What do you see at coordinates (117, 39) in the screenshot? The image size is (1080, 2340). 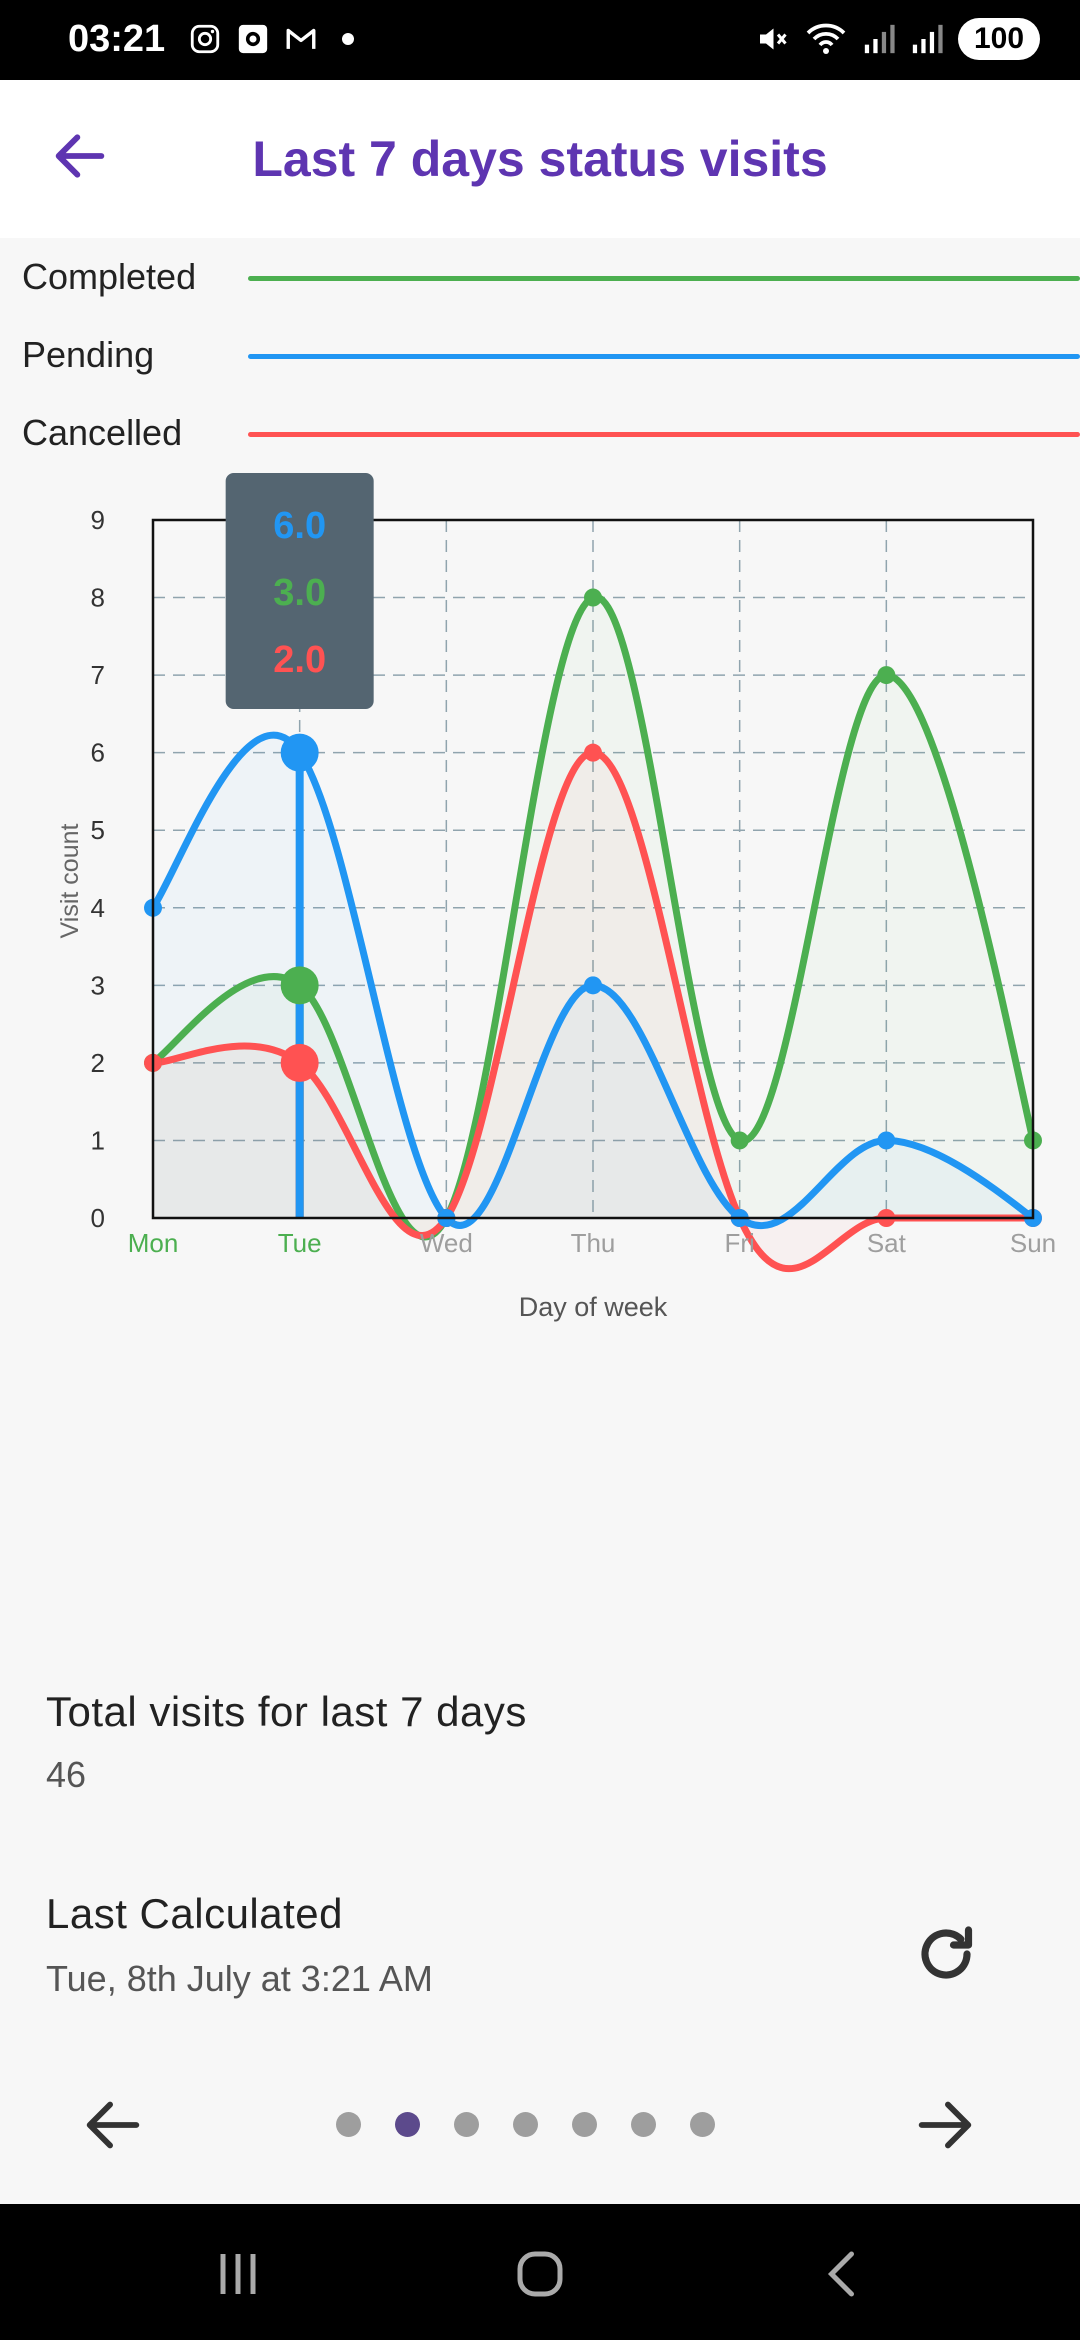 I see `status-time: 03:21` at bounding box center [117, 39].